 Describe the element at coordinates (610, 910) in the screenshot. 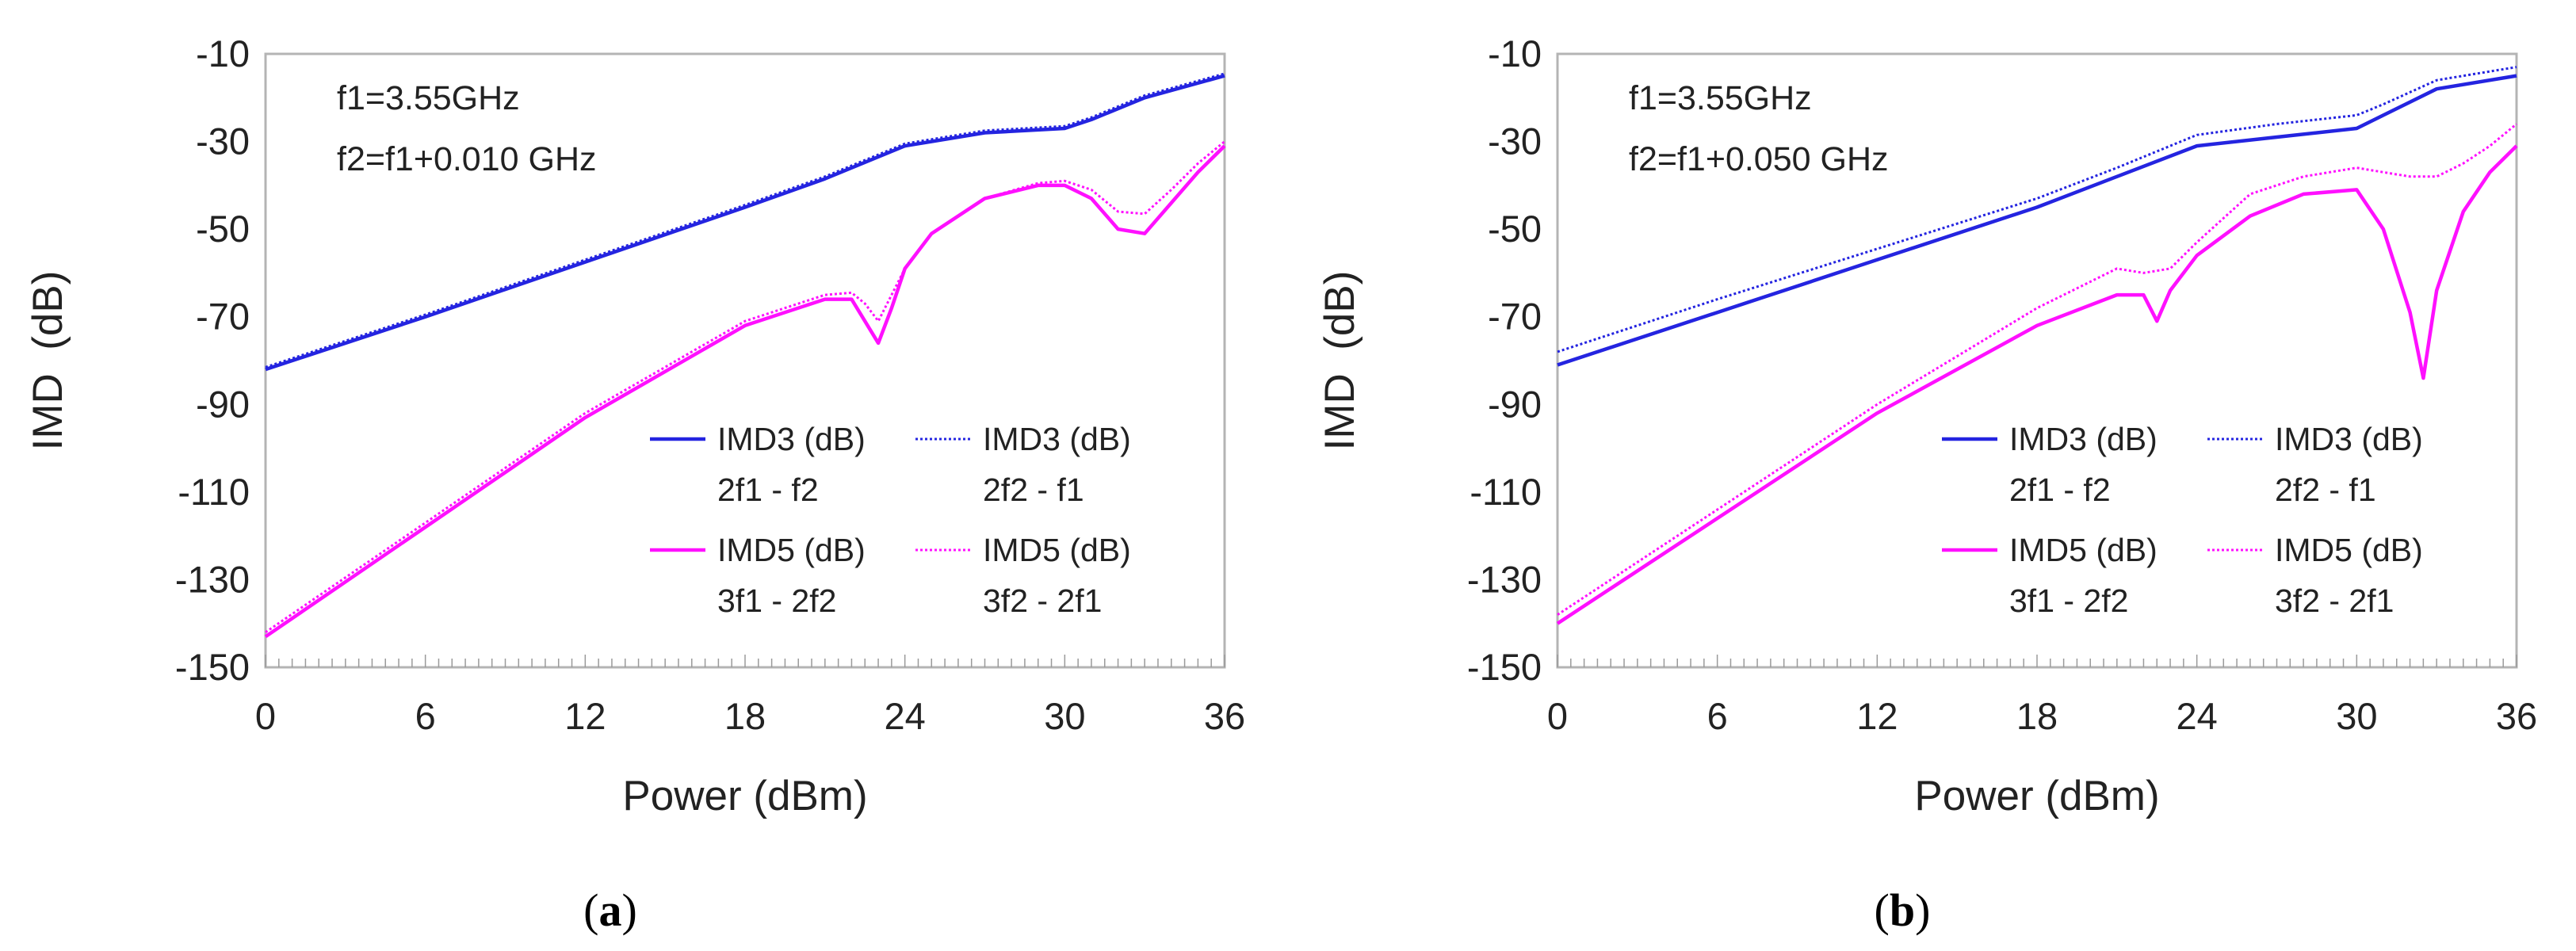

I see `panel-caption: (a)` at that location.